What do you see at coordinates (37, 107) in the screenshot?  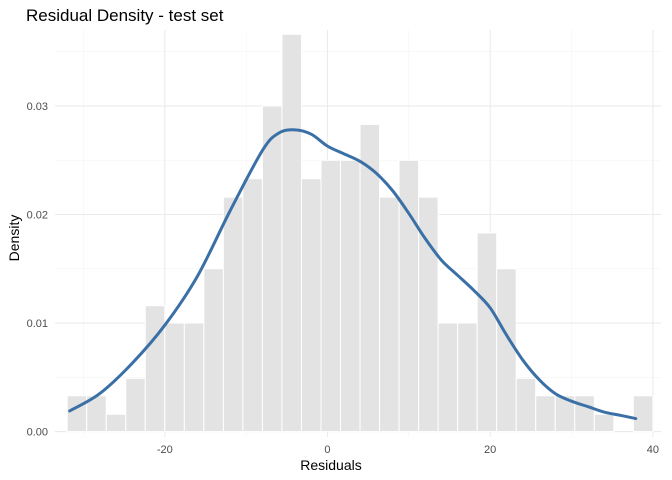 I see `y-tick-label: 0.03` at bounding box center [37, 107].